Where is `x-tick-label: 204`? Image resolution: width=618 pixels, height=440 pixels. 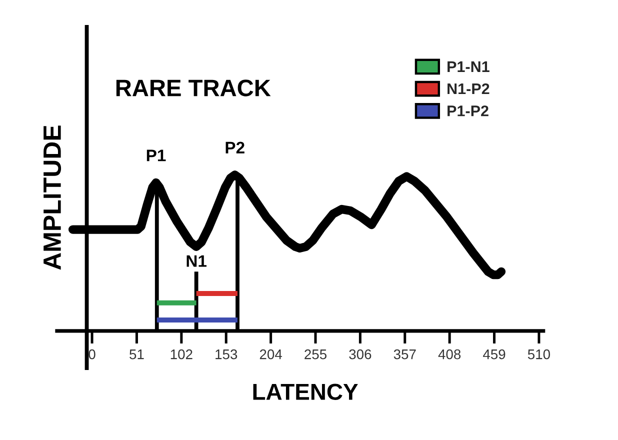 x-tick-label: 204 is located at coordinates (271, 354).